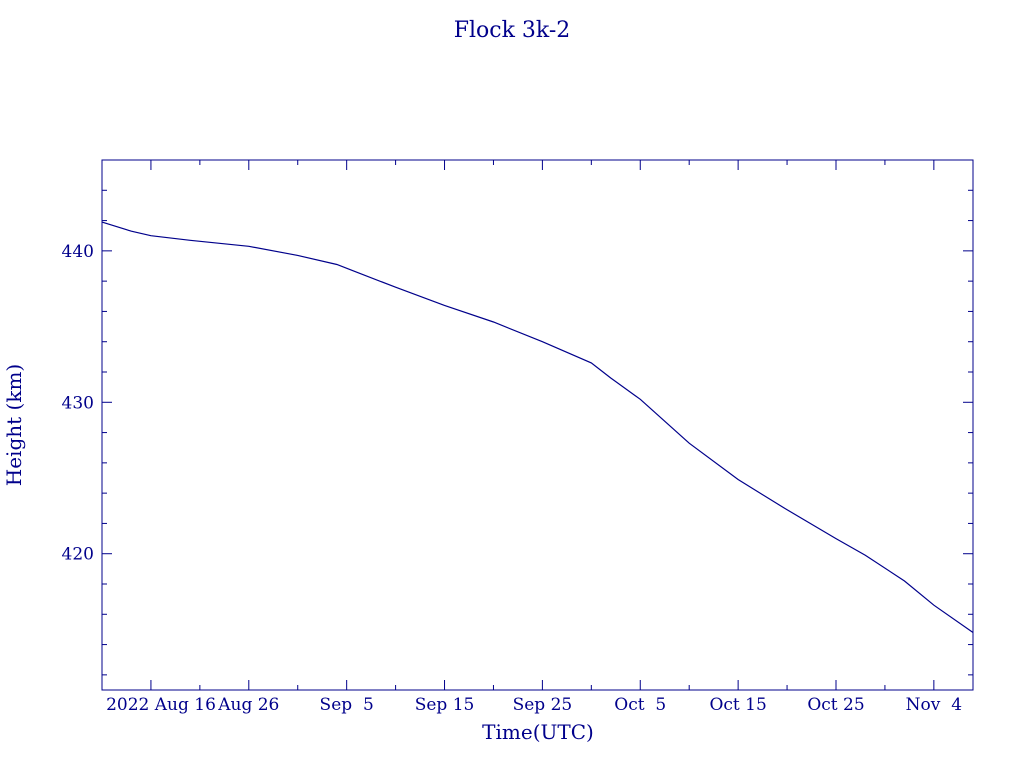 The image size is (1024, 768). I want to click on x-axis-label: Time(UTC), so click(538, 732).